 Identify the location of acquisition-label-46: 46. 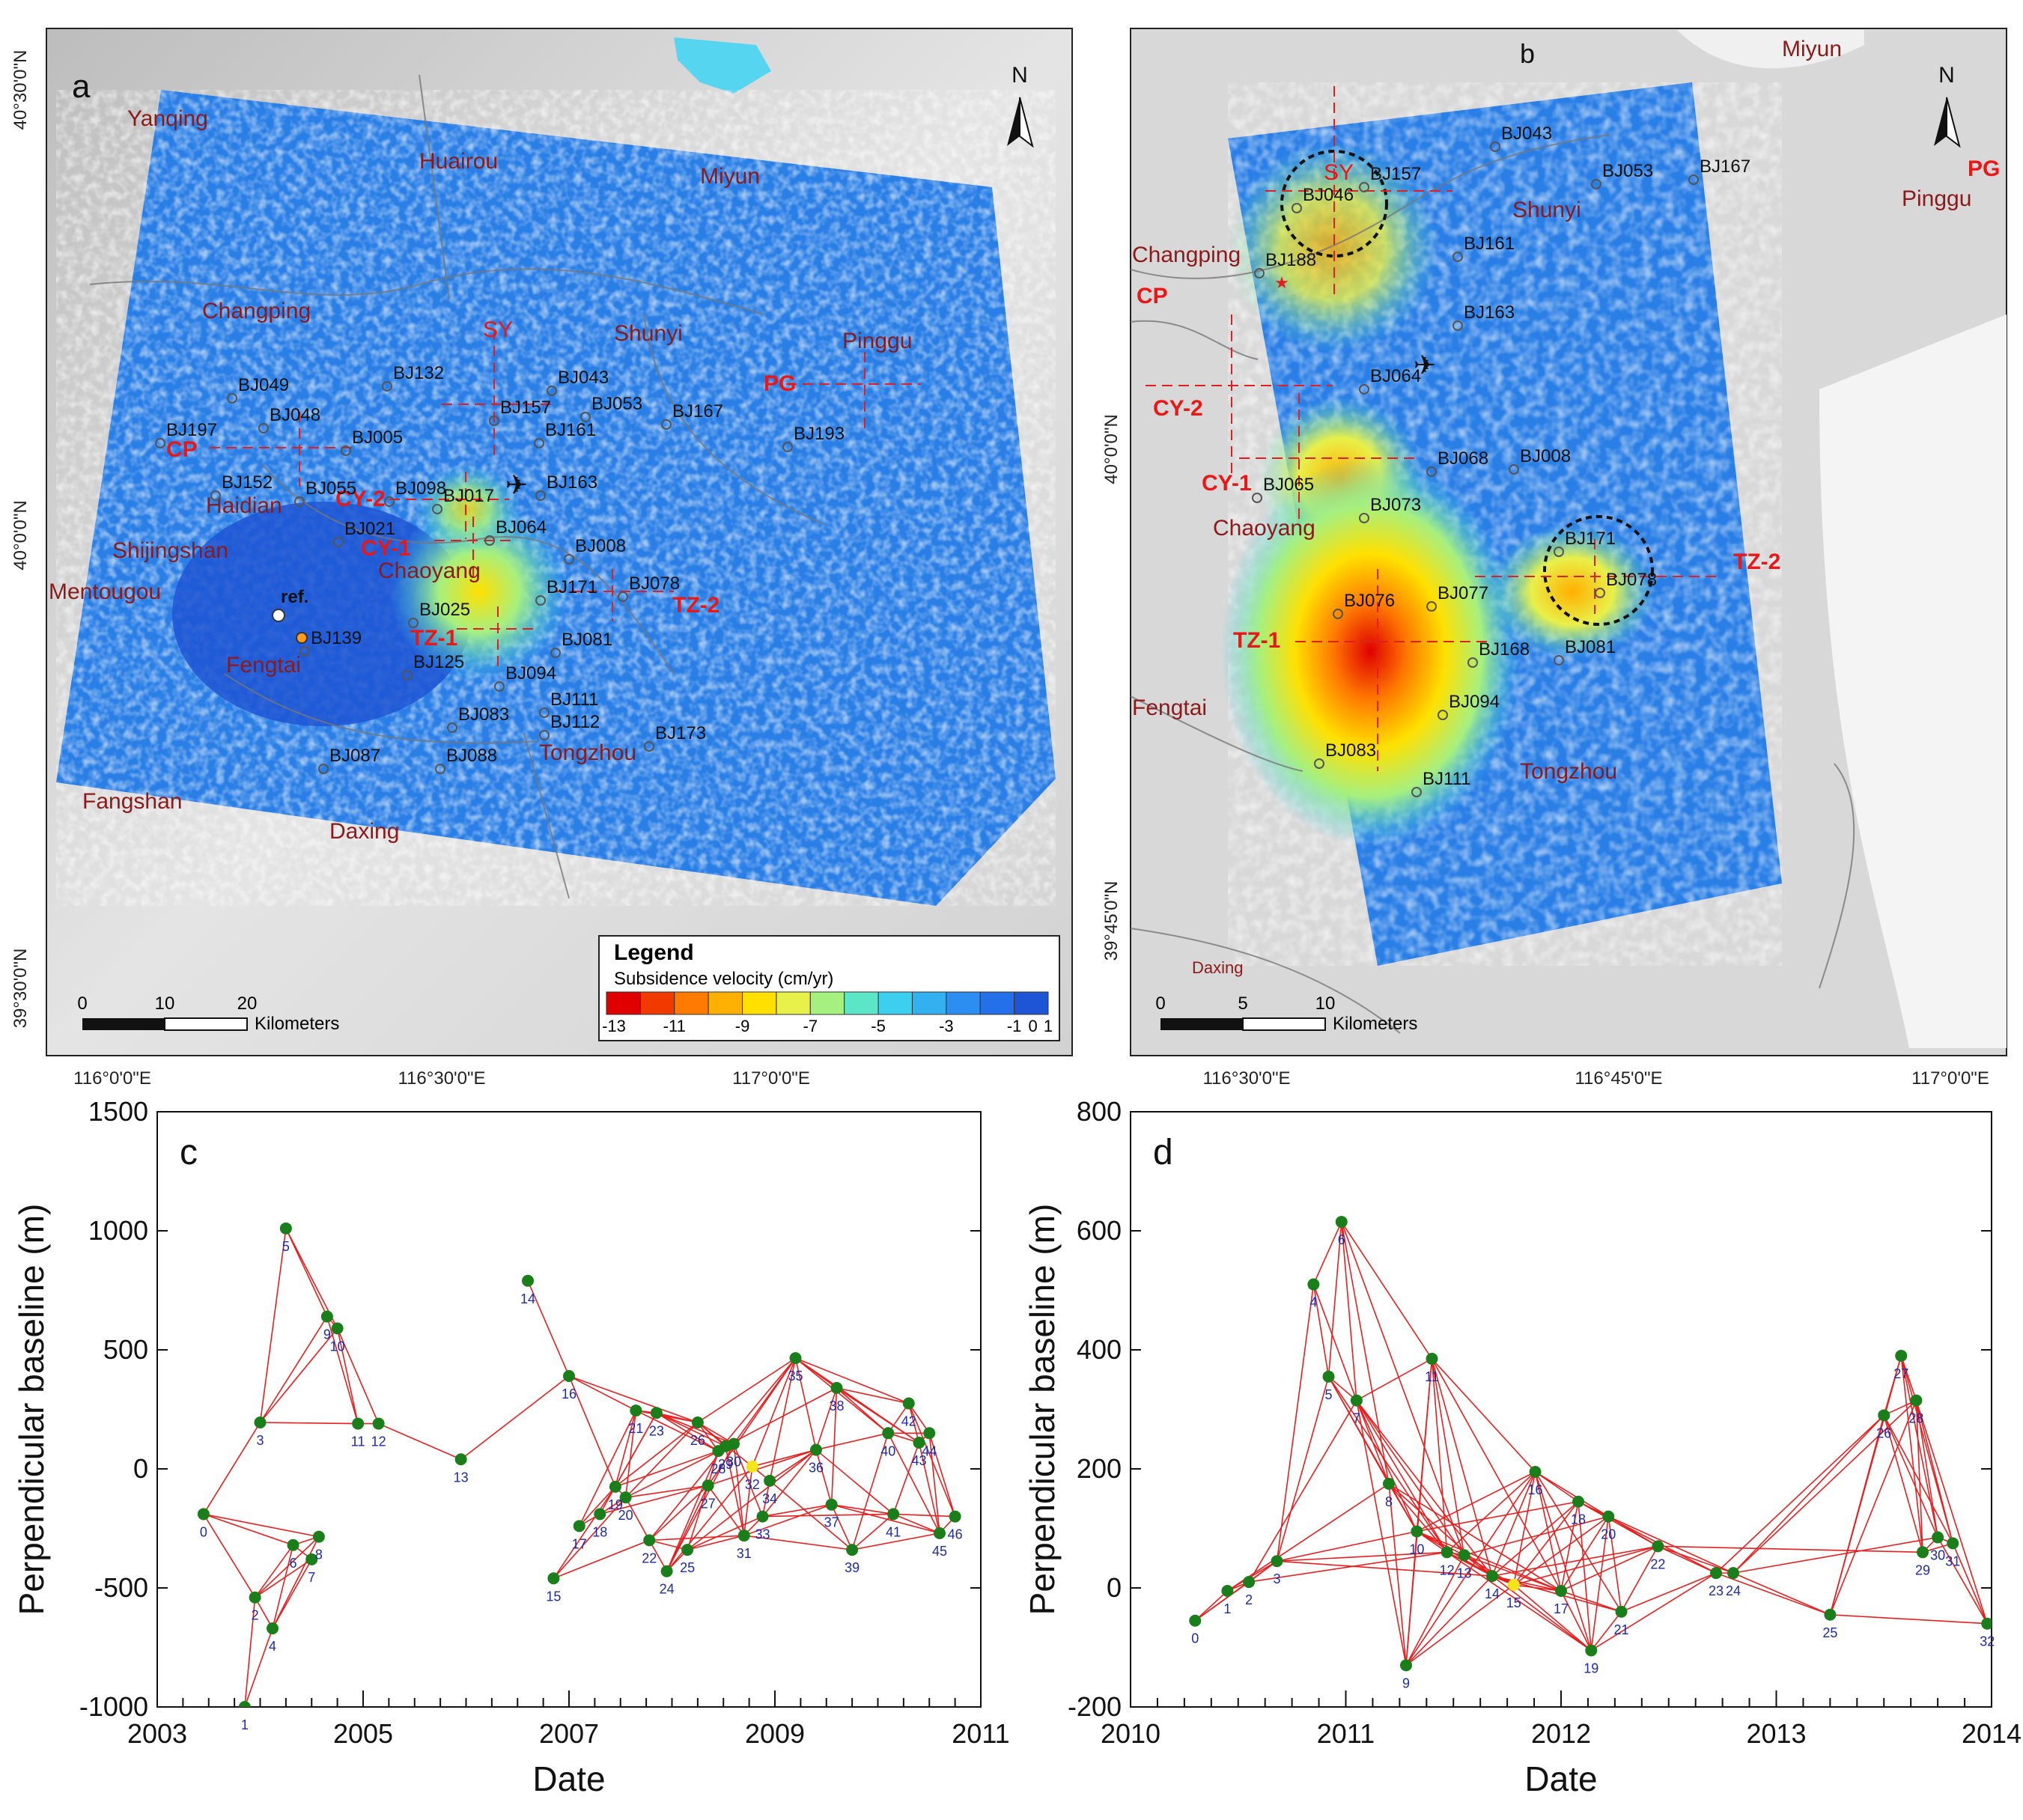
(955, 1534).